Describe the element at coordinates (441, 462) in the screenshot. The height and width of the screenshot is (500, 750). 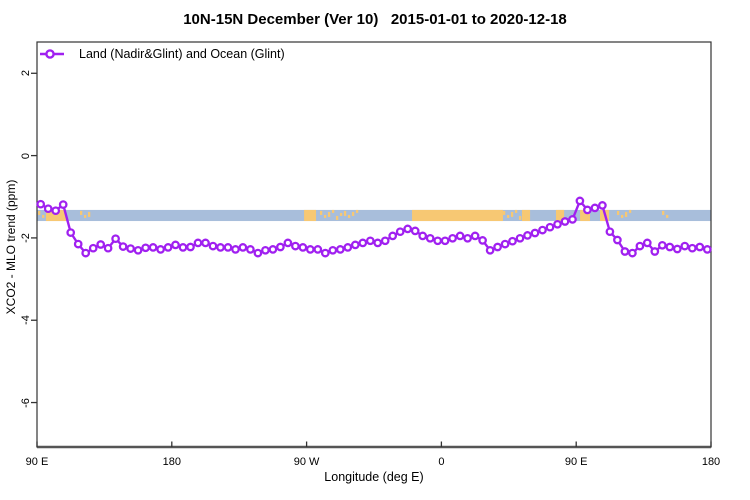
I see `x-tick-label: 0` at that location.